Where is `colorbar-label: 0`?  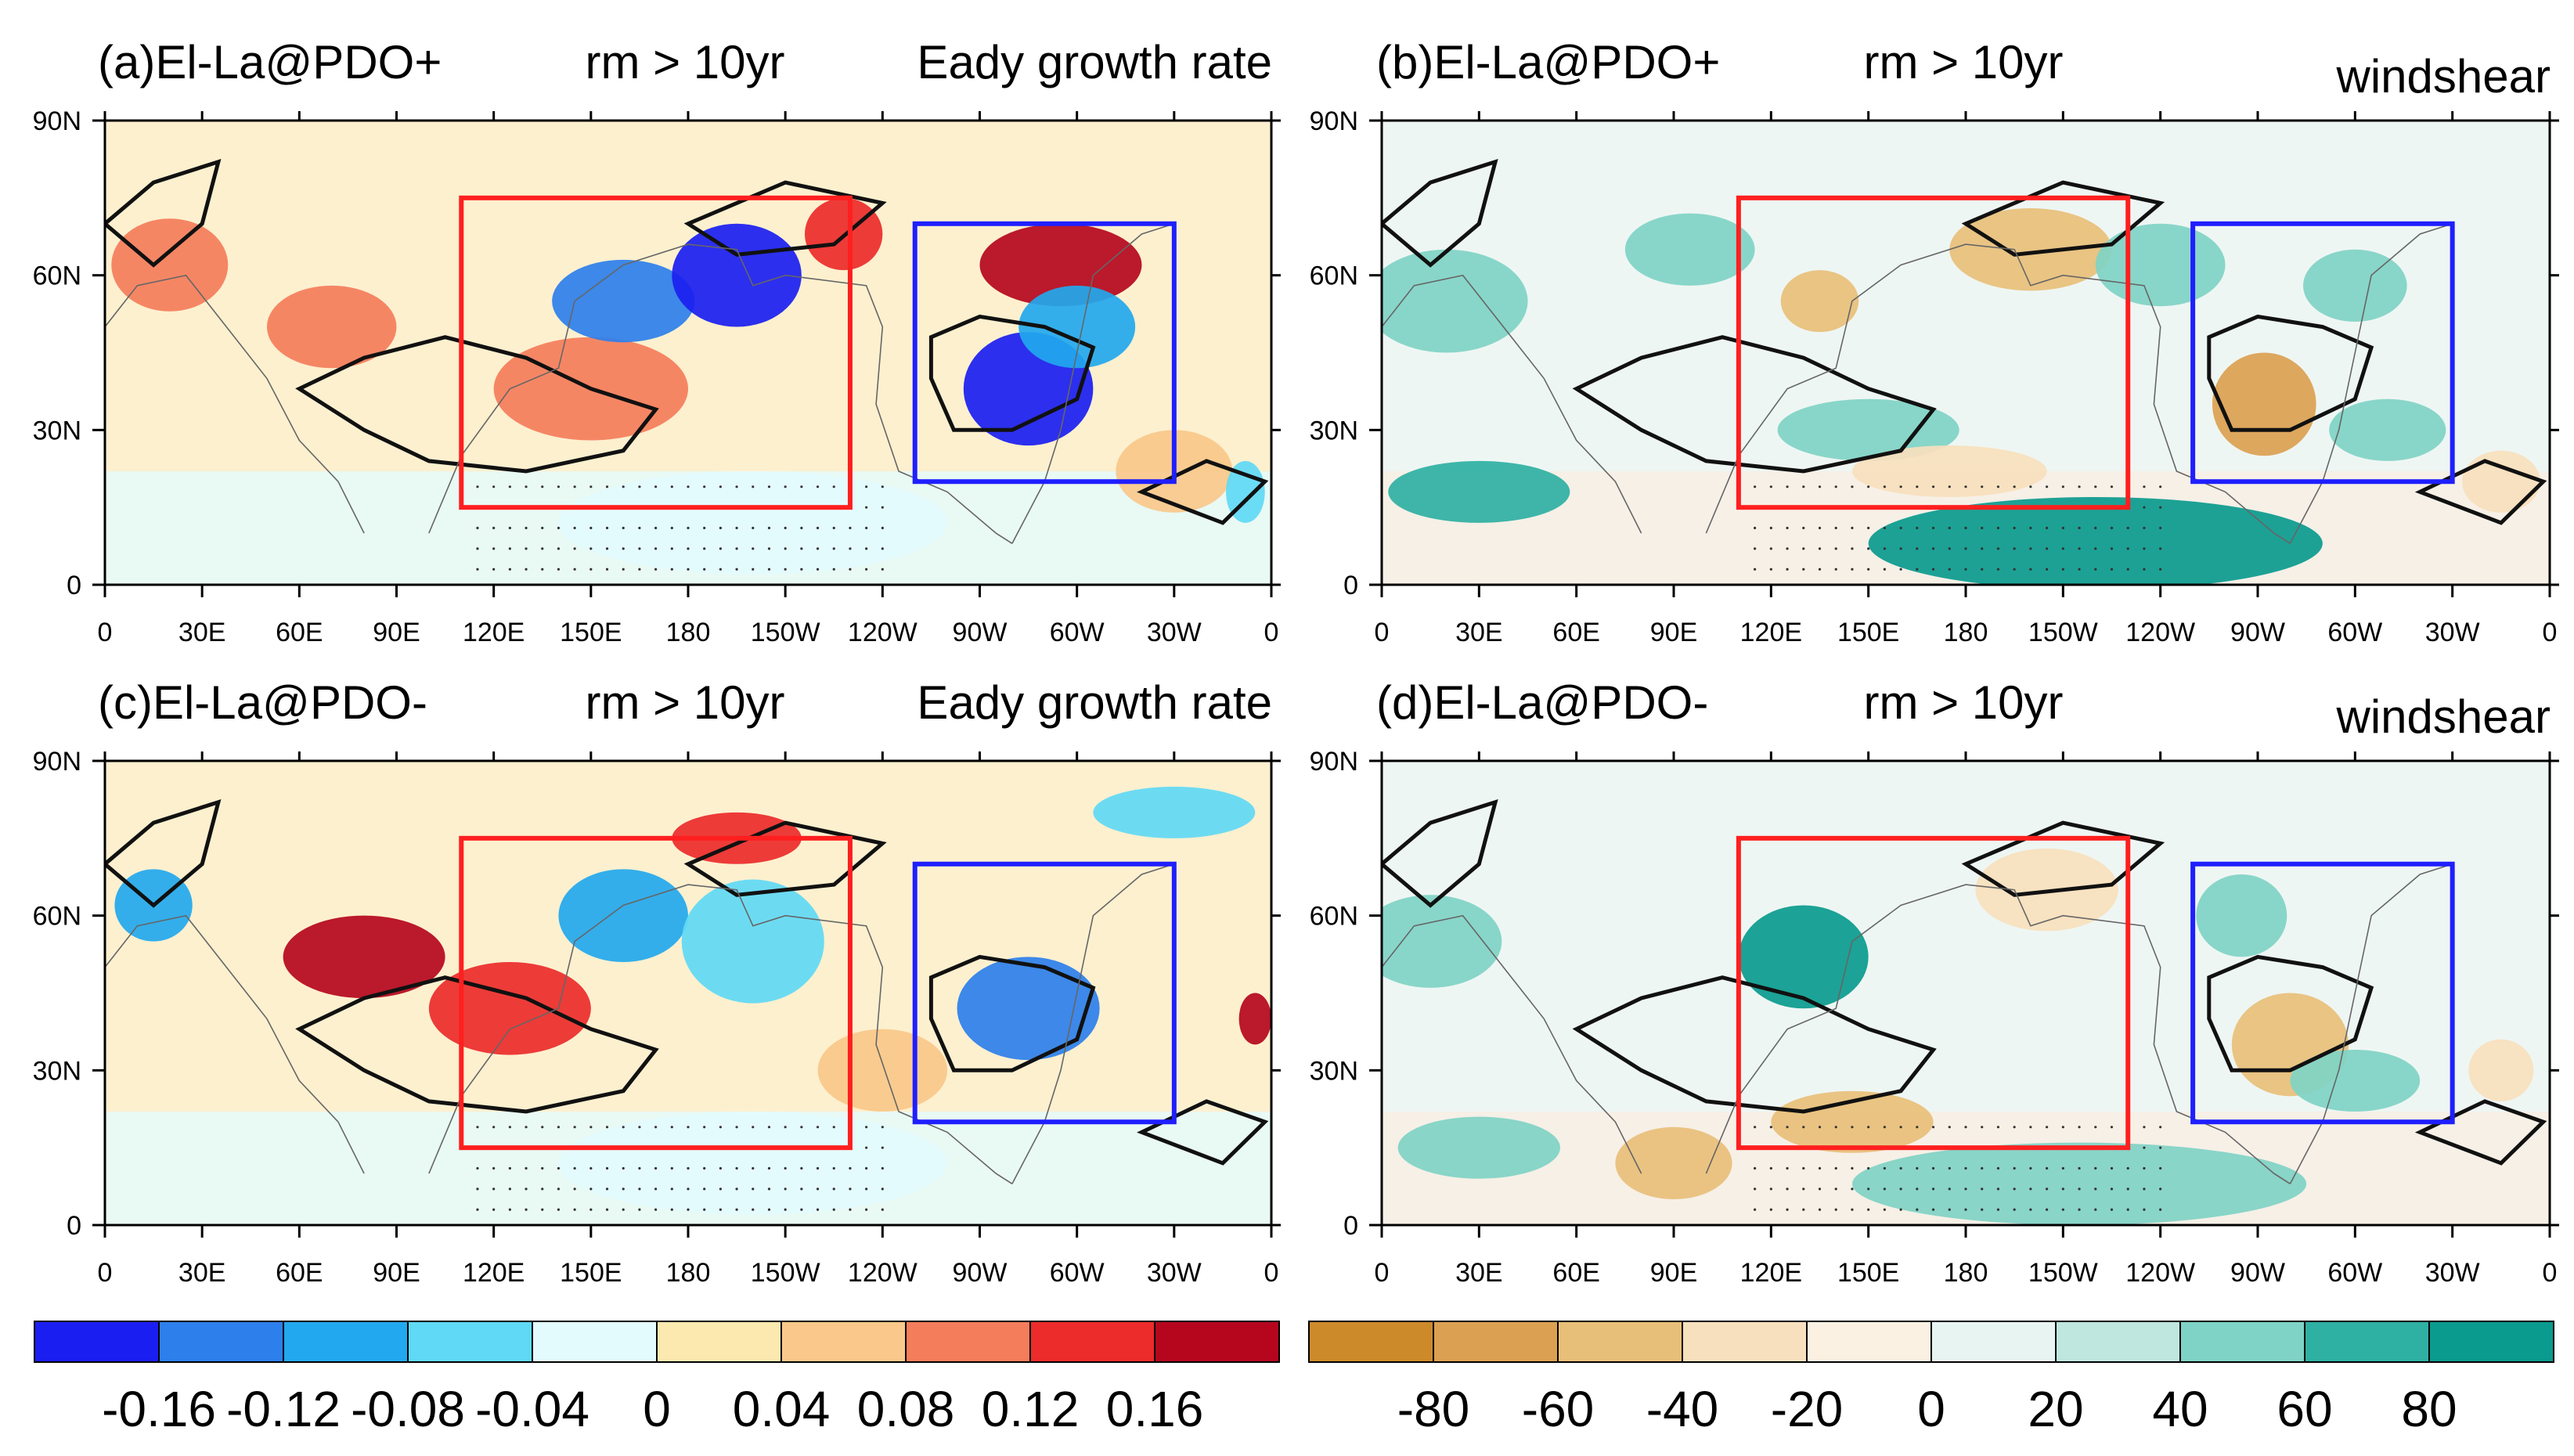 colorbar-label: 0 is located at coordinates (657, 1409).